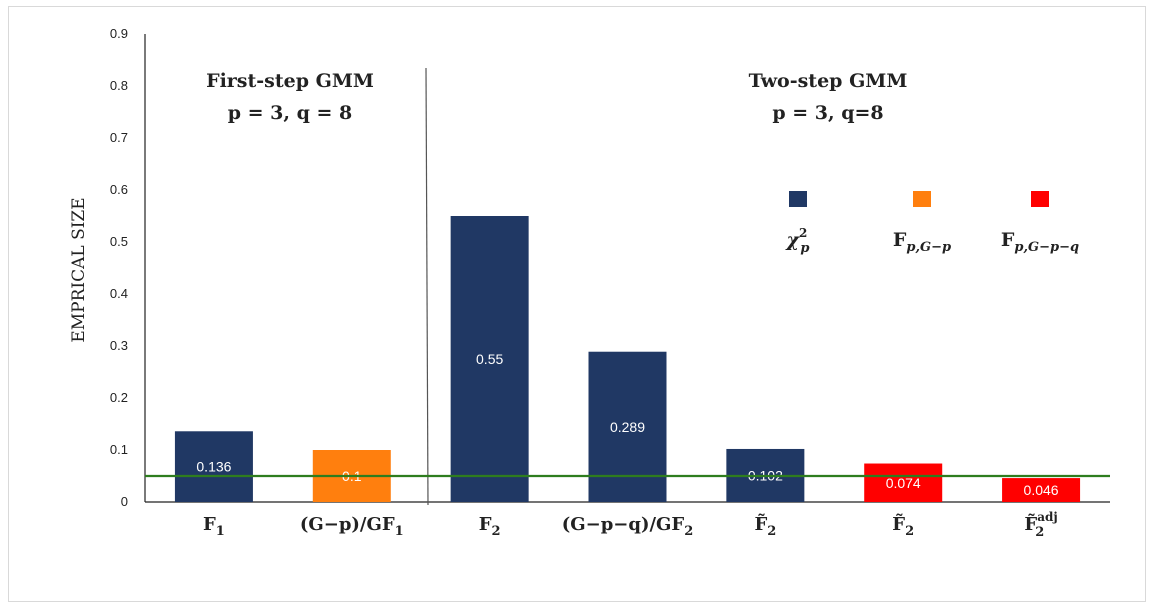 This screenshot has width=1153, height=608. Describe the element at coordinates (119, 345) in the screenshot. I see `y-tick-label: 0.3` at that location.